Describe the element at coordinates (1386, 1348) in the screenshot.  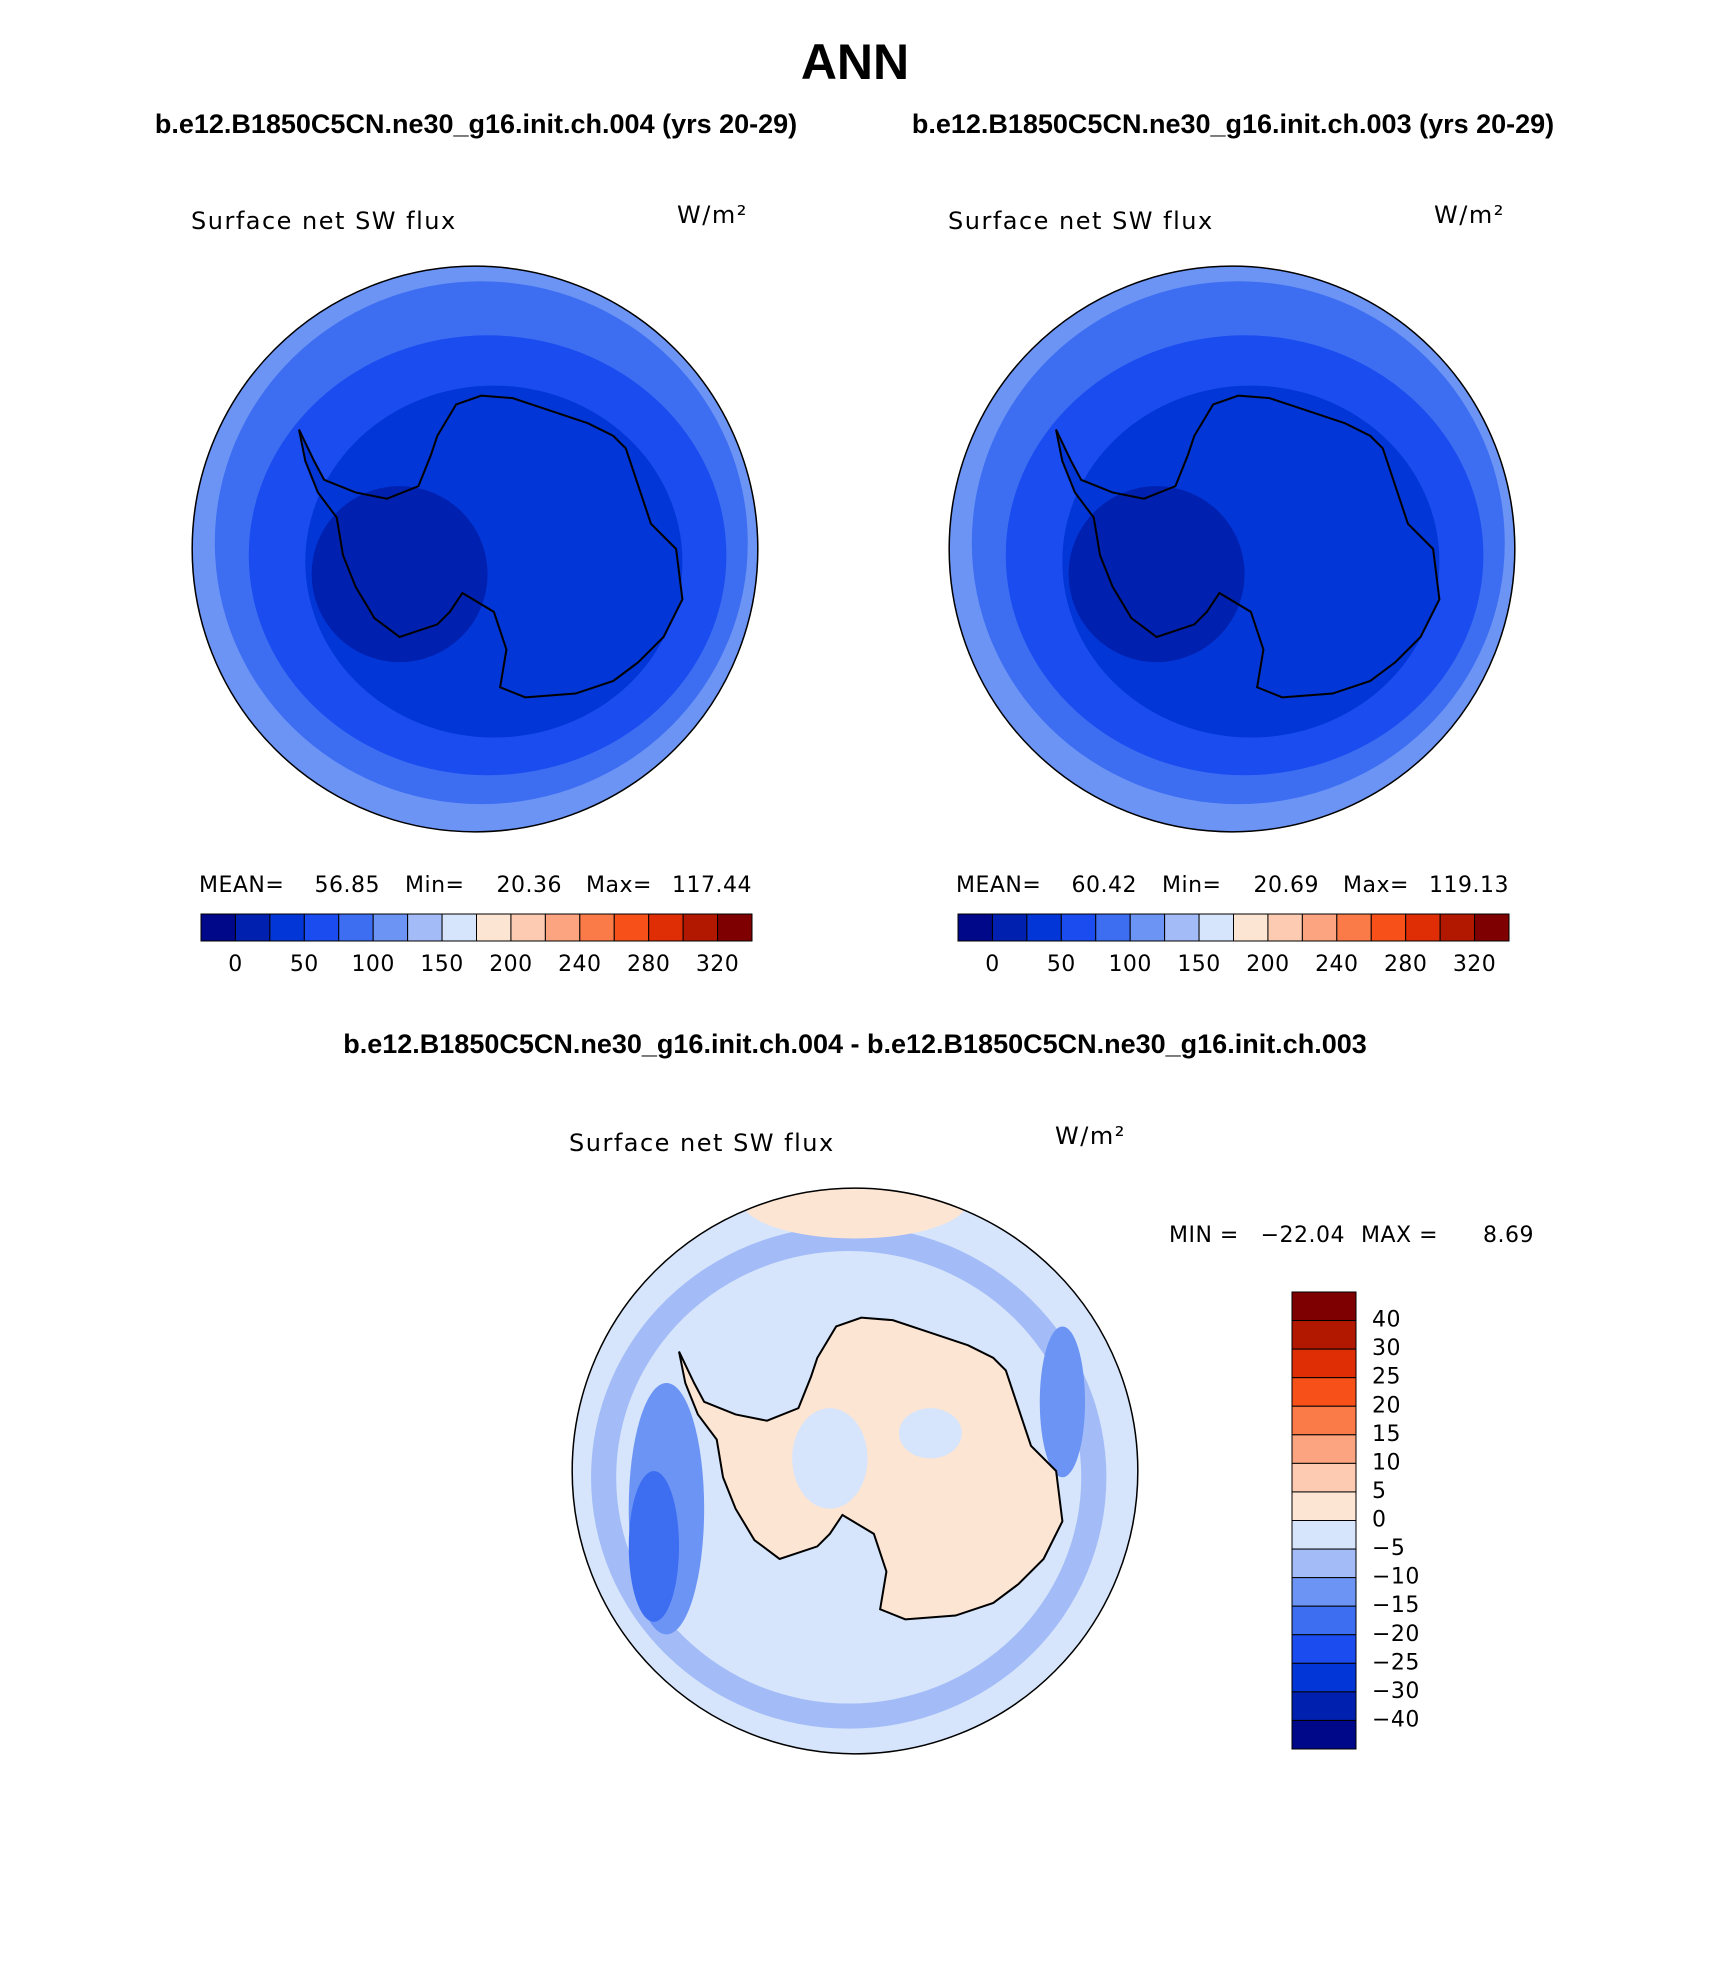
I see `colorbar-label: 30` at that location.